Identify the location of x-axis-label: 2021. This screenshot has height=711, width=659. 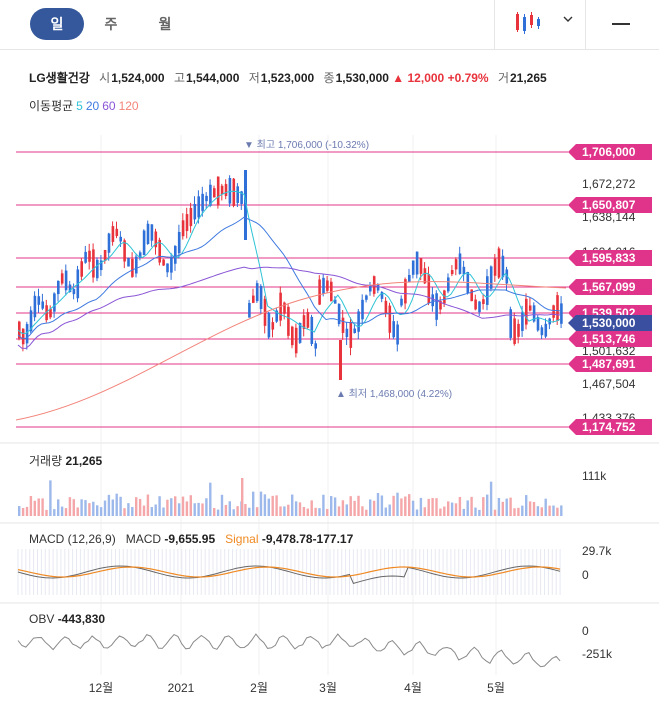
(181, 688).